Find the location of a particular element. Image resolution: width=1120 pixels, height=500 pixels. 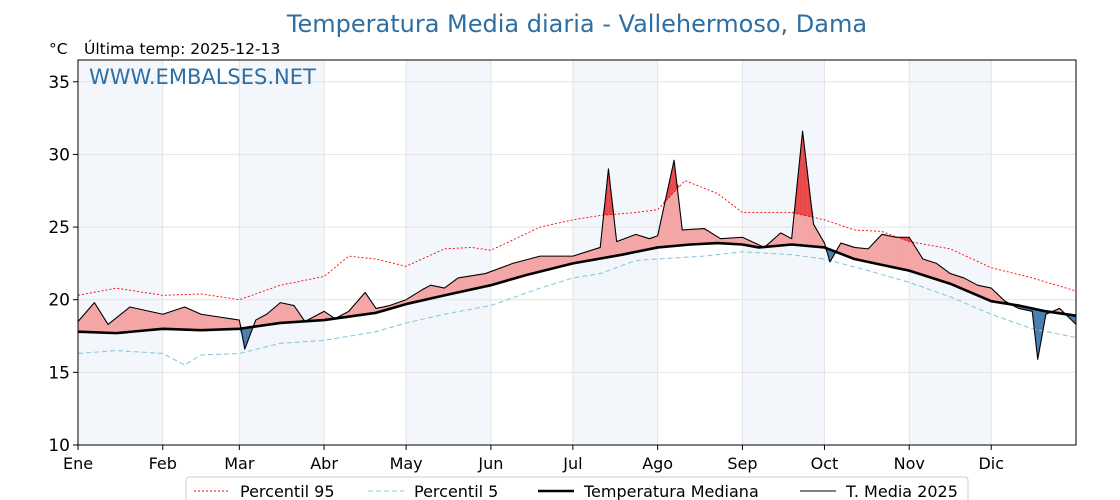

x-tick-label: Sep is located at coordinates (742, 463).